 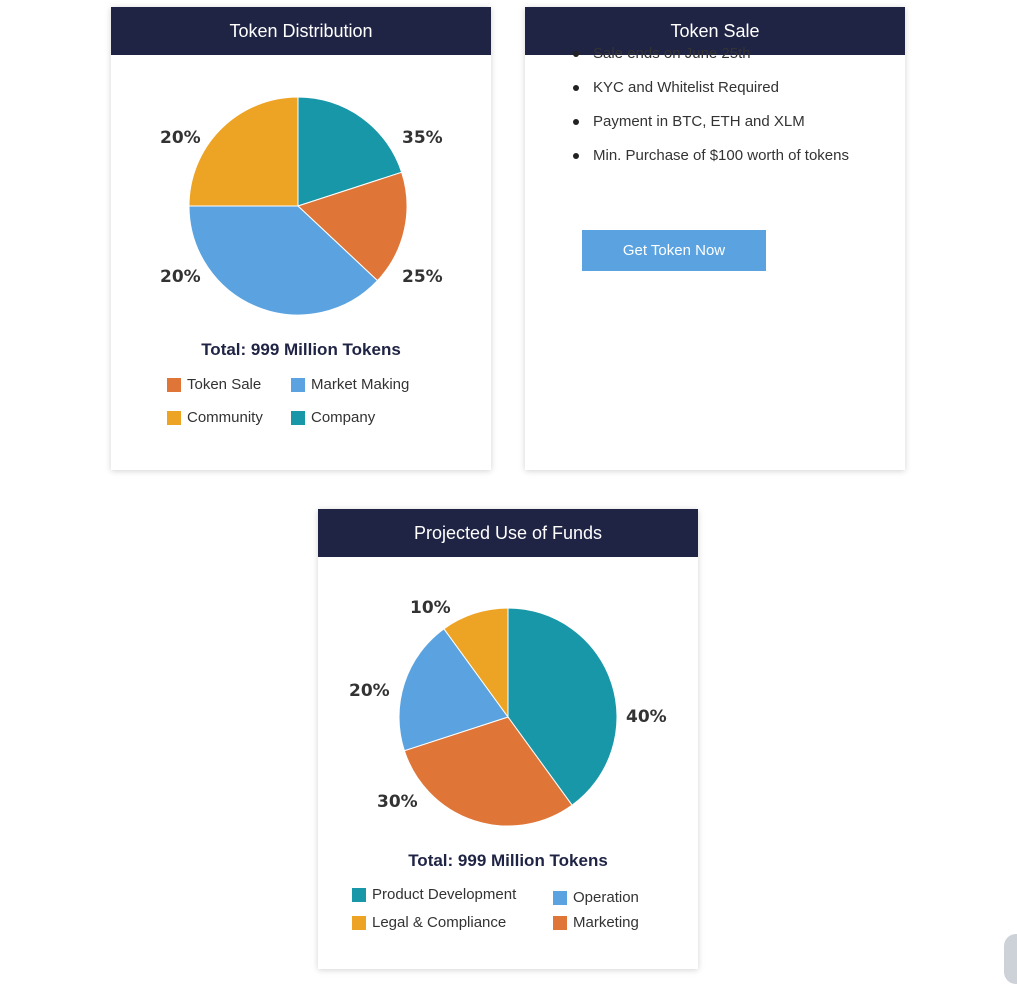 I want to click on projected-use-of-funds-header: Projected Use of Funds, so click(x=508, y=533).